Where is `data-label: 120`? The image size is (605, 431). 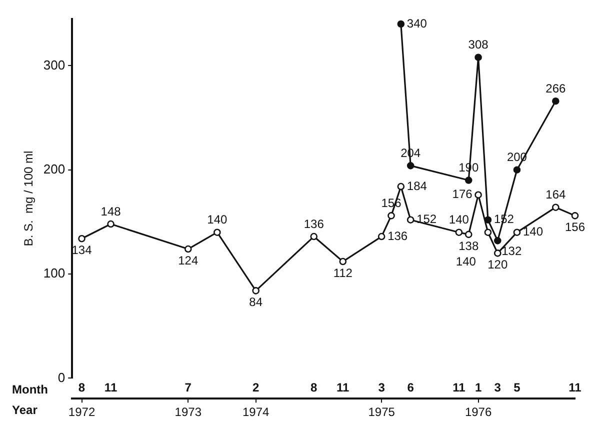 data-label: 120 is located at coordinates (498, 265).